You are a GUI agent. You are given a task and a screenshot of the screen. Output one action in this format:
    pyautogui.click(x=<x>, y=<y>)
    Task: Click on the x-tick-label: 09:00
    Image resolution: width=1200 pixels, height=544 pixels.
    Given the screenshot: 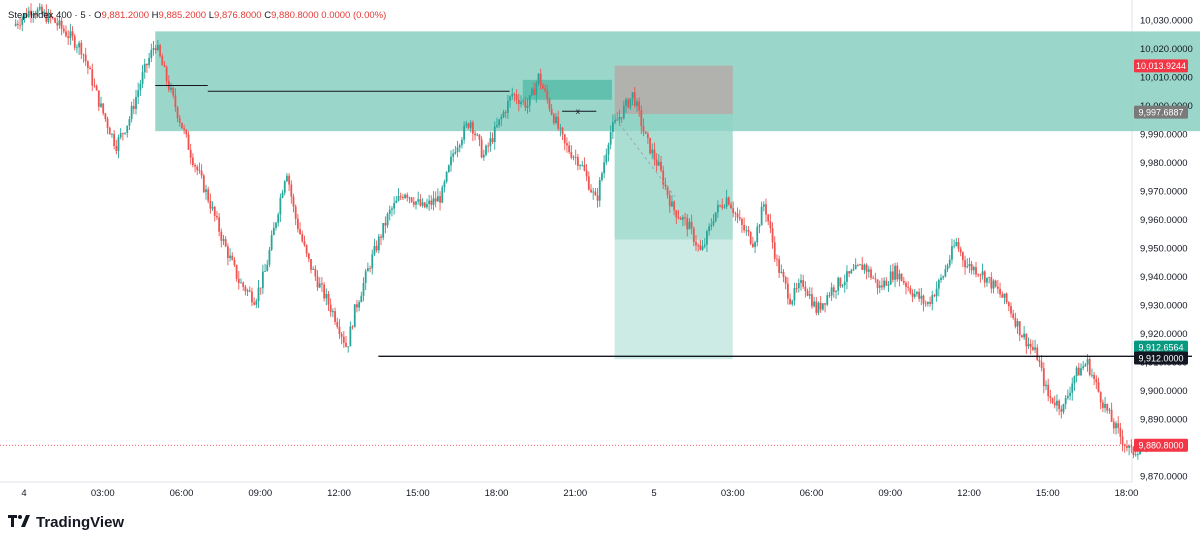 What is the action you would take?
    pyautogui.click(x=890, y=493)
    